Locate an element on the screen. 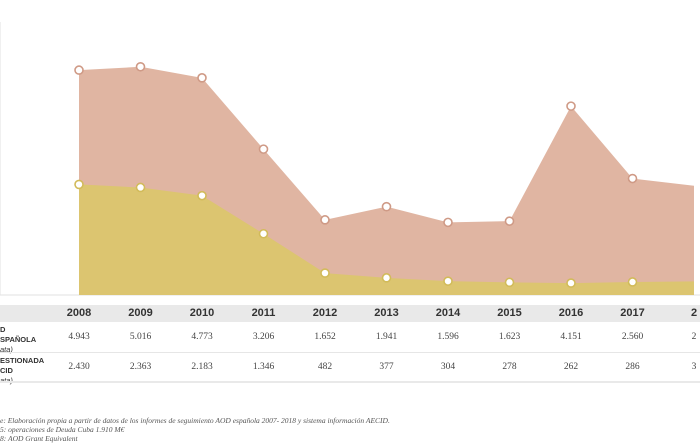 Image resolution: width=700 pixels, height=443 pixels. table-cell-r0-2008: 4.943 is located at coordinates (79, 337).